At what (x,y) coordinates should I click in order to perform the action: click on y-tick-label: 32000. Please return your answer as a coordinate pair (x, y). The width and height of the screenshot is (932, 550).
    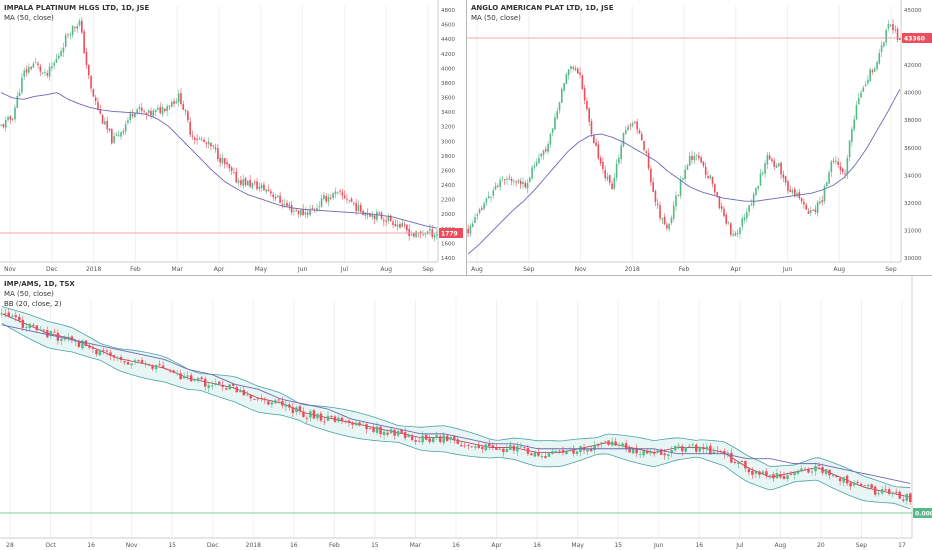
    Looking at the image, I should click on (913, 204).